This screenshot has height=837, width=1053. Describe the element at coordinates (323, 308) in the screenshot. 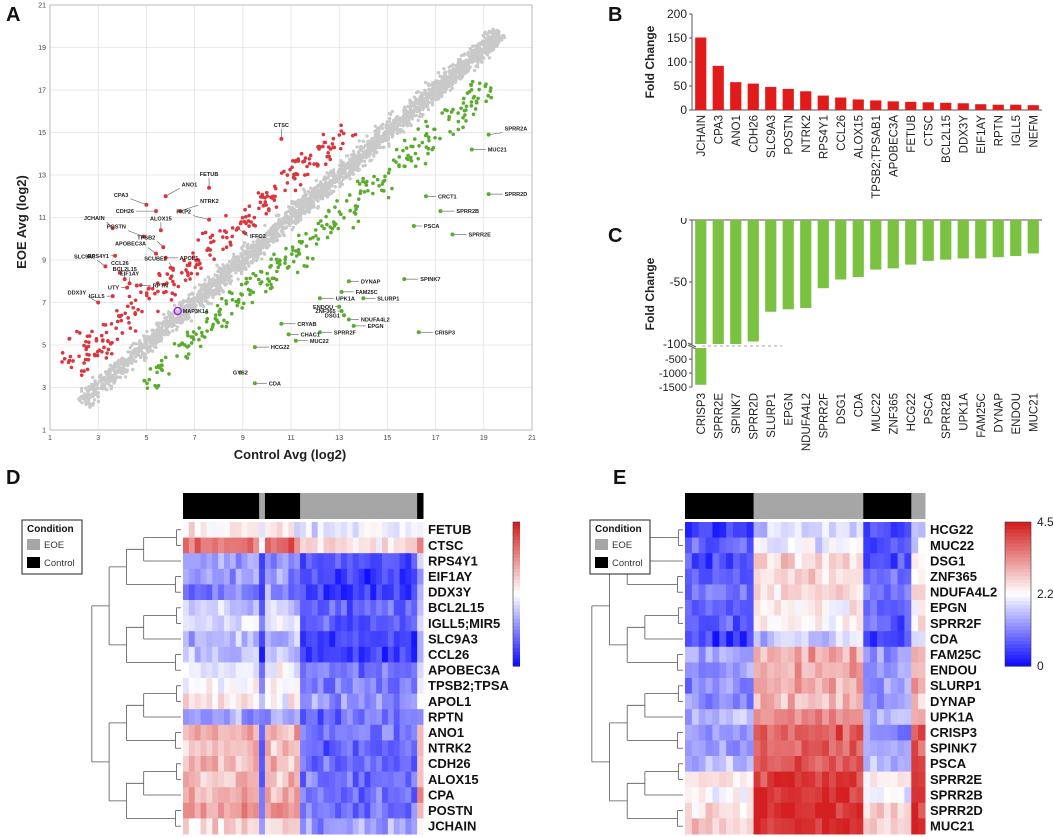

I see `scatter-gene-label: ENDOU` at that location.